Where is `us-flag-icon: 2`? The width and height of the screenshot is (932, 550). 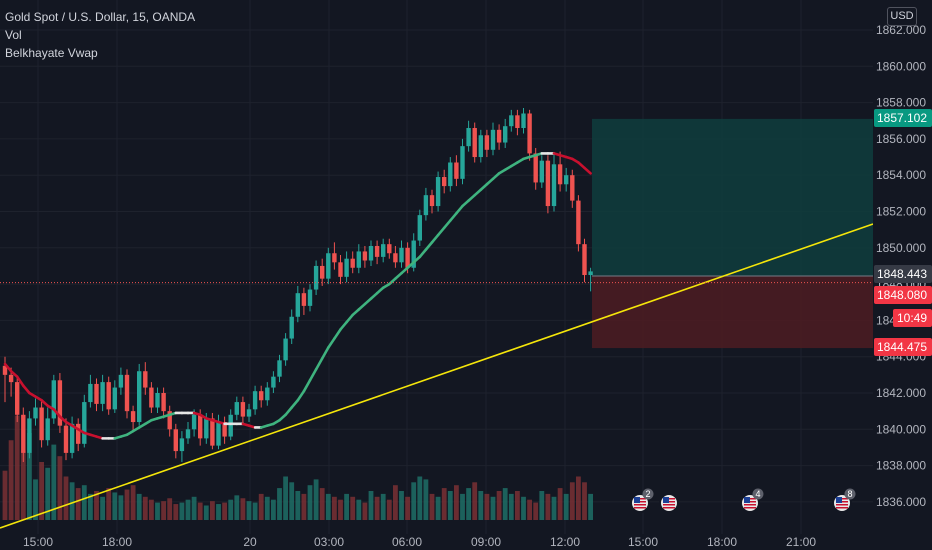
us-flag-icon: 2 is located at coordinates (642, 500).